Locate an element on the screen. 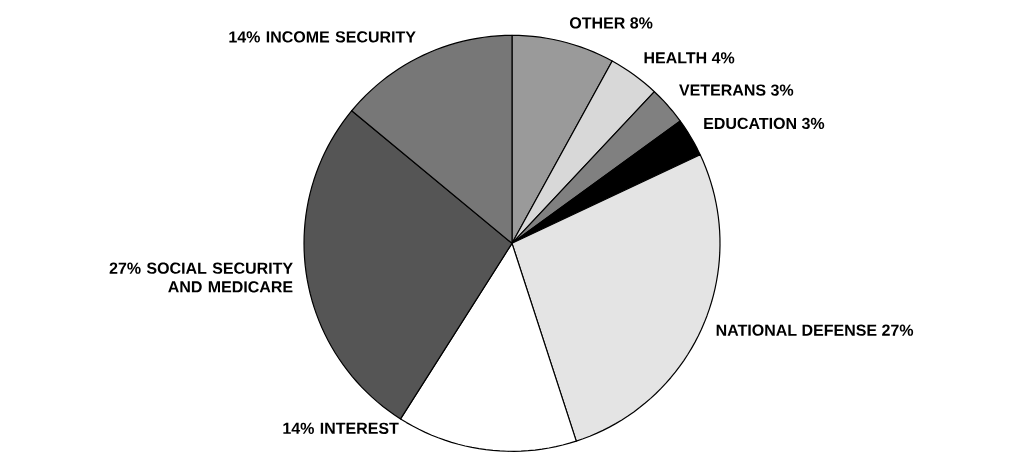 The width and height of the screenshot is (1024, 470). slice-label: NATIONAL DEFENSE is located at coordinates (796, 330).